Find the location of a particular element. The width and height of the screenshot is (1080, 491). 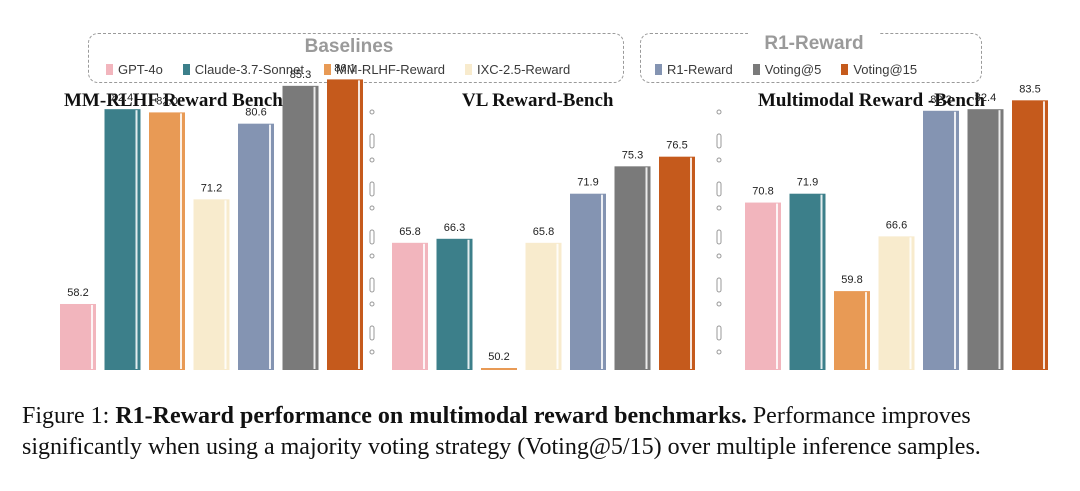

legend-baselines-title: Baselines is located at coordinates (349, 47).